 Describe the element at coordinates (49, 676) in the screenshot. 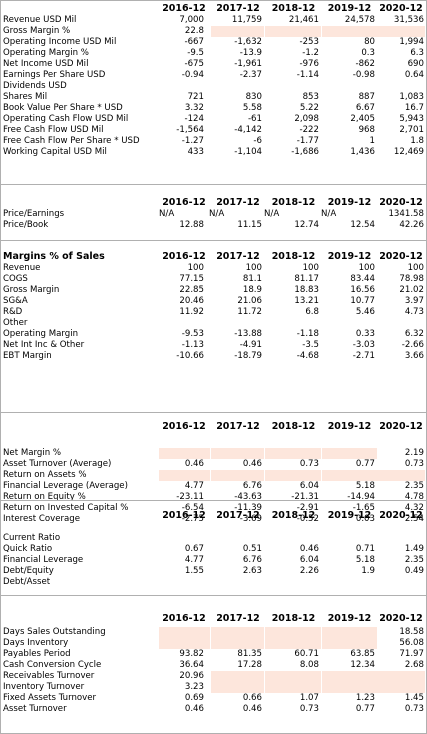

I see `row-label: Receivables Turnover` at that location.